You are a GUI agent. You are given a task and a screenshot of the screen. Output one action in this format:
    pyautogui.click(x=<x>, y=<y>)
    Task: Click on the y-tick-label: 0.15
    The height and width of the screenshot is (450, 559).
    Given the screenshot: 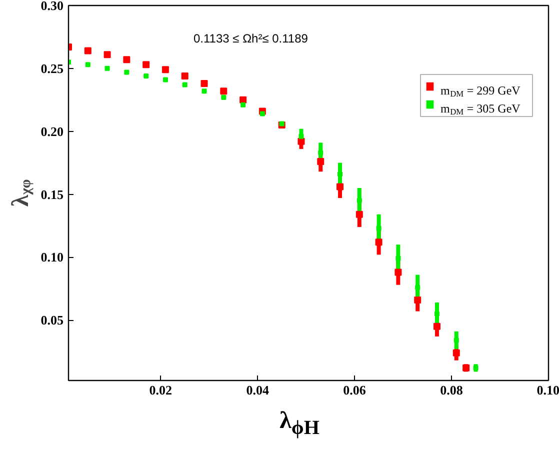 What is the action you would take?
    pyautogui.click(x=52, y=194)
    